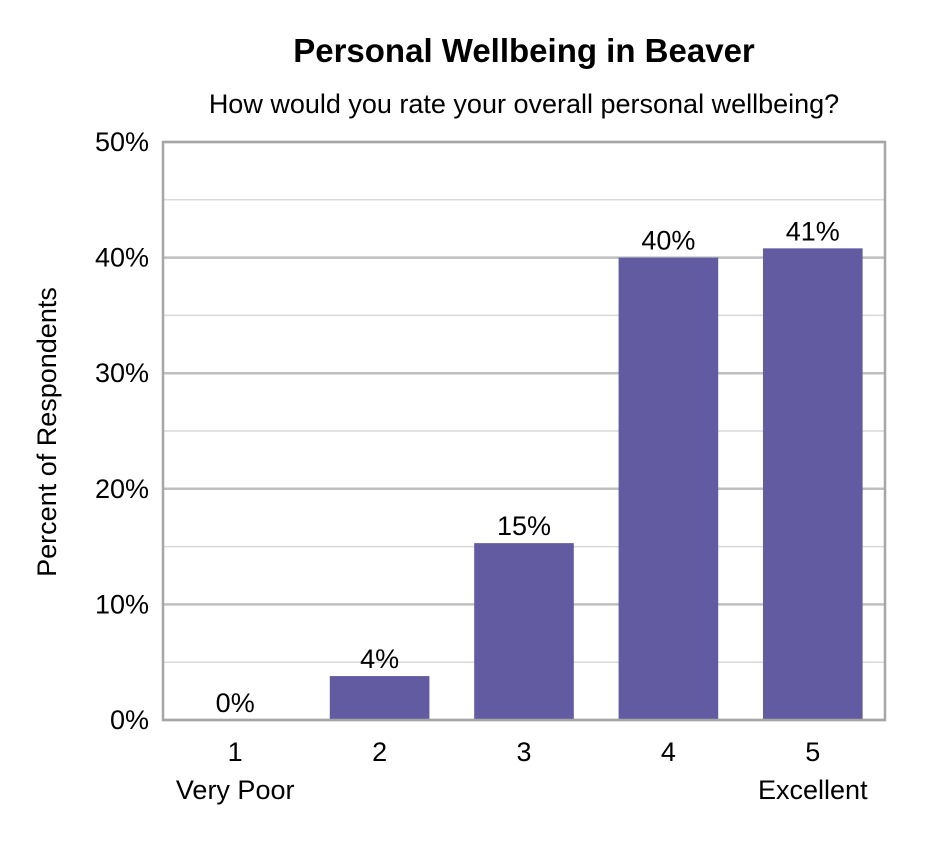  What do you see at coordinates (523, 752) in the screenshot?
I see `x-tick-label: 3` at bounding box center [523, 752].